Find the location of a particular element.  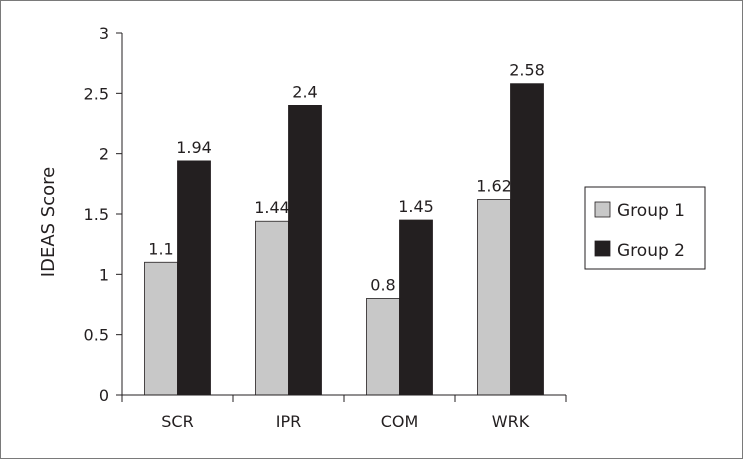

x-tick-label-com: COM is located at coordinates (400, 421).